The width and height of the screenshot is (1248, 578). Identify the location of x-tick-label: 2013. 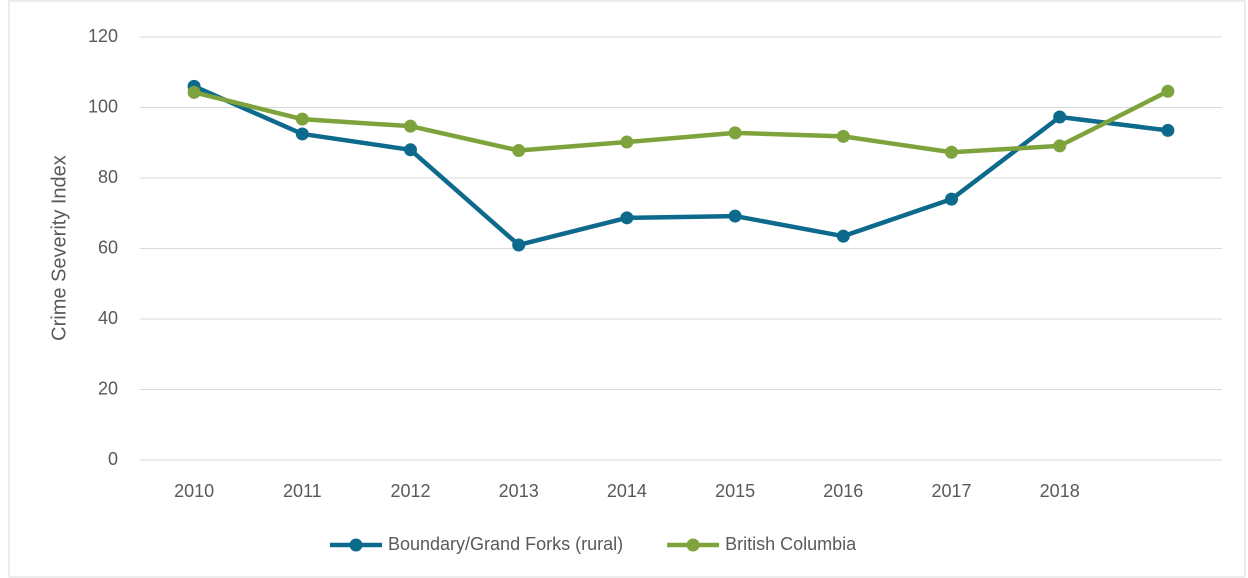
(519, 491).